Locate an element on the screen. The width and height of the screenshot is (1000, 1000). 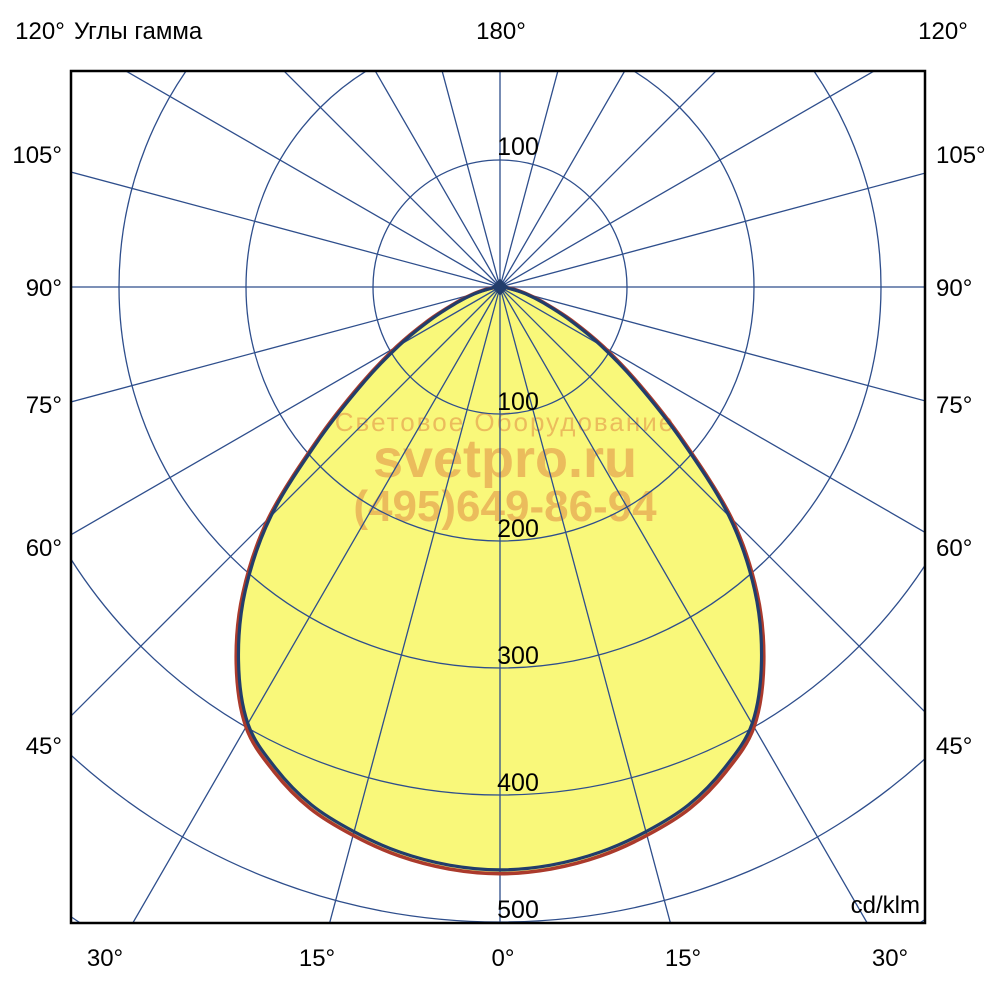
ring-label: 500 is located at coordinates (518, 910).